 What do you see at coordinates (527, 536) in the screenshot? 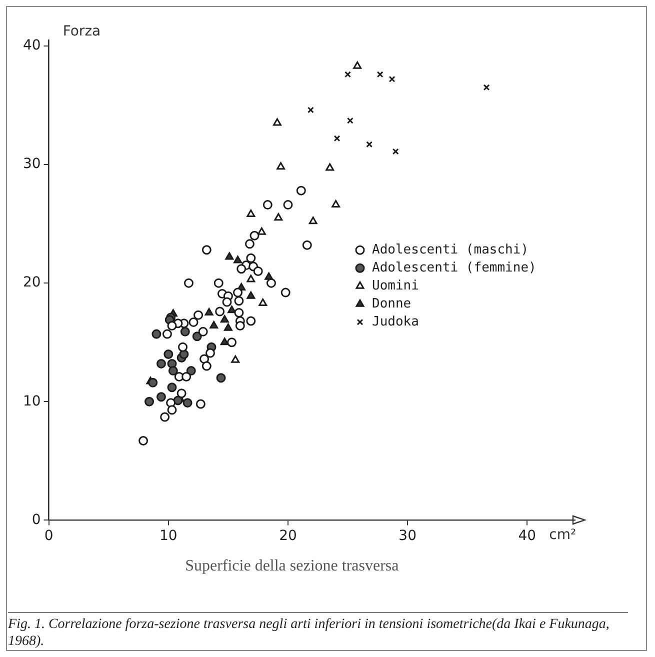
I see `x-tick-label: 40` at bounding box center [527, 536].